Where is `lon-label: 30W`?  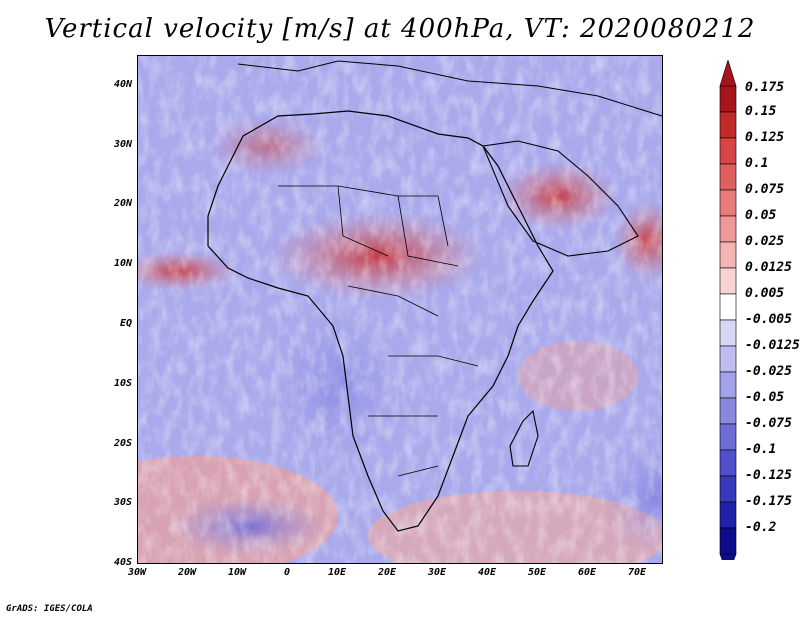
lon-label: 30W is located at coordinates (137, 572).